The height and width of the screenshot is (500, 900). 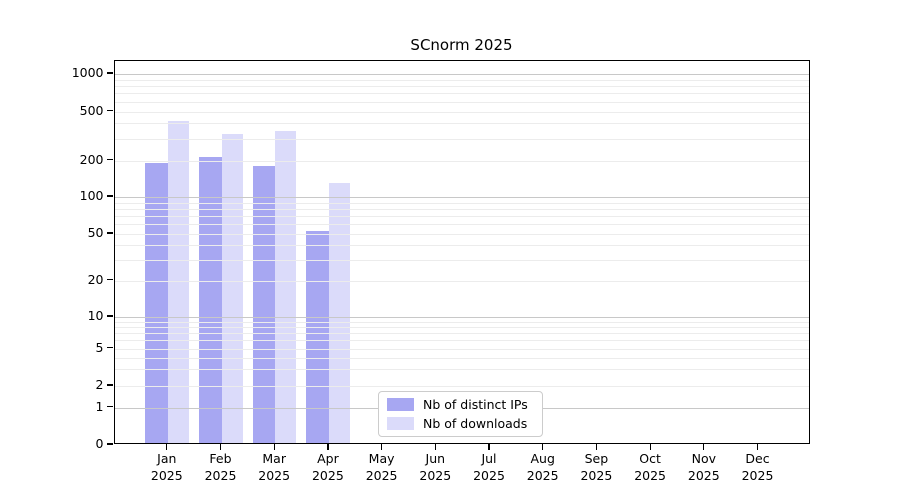 What do you see at coordinates (328, 467) in the screenshot?
I see `x-tick-label: Apr 2025` at bounding box center [328, 467].